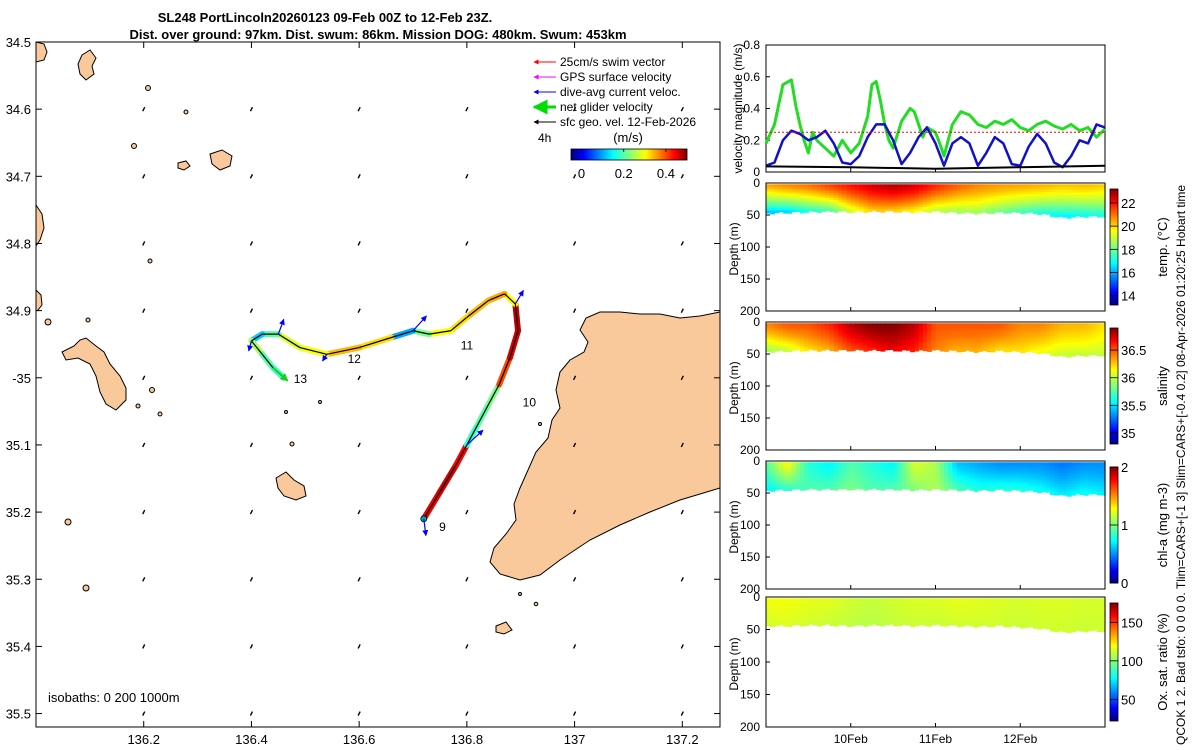 The width and height of the screenshot is (1200, 750). I want to click on islet, so click(152, 390).